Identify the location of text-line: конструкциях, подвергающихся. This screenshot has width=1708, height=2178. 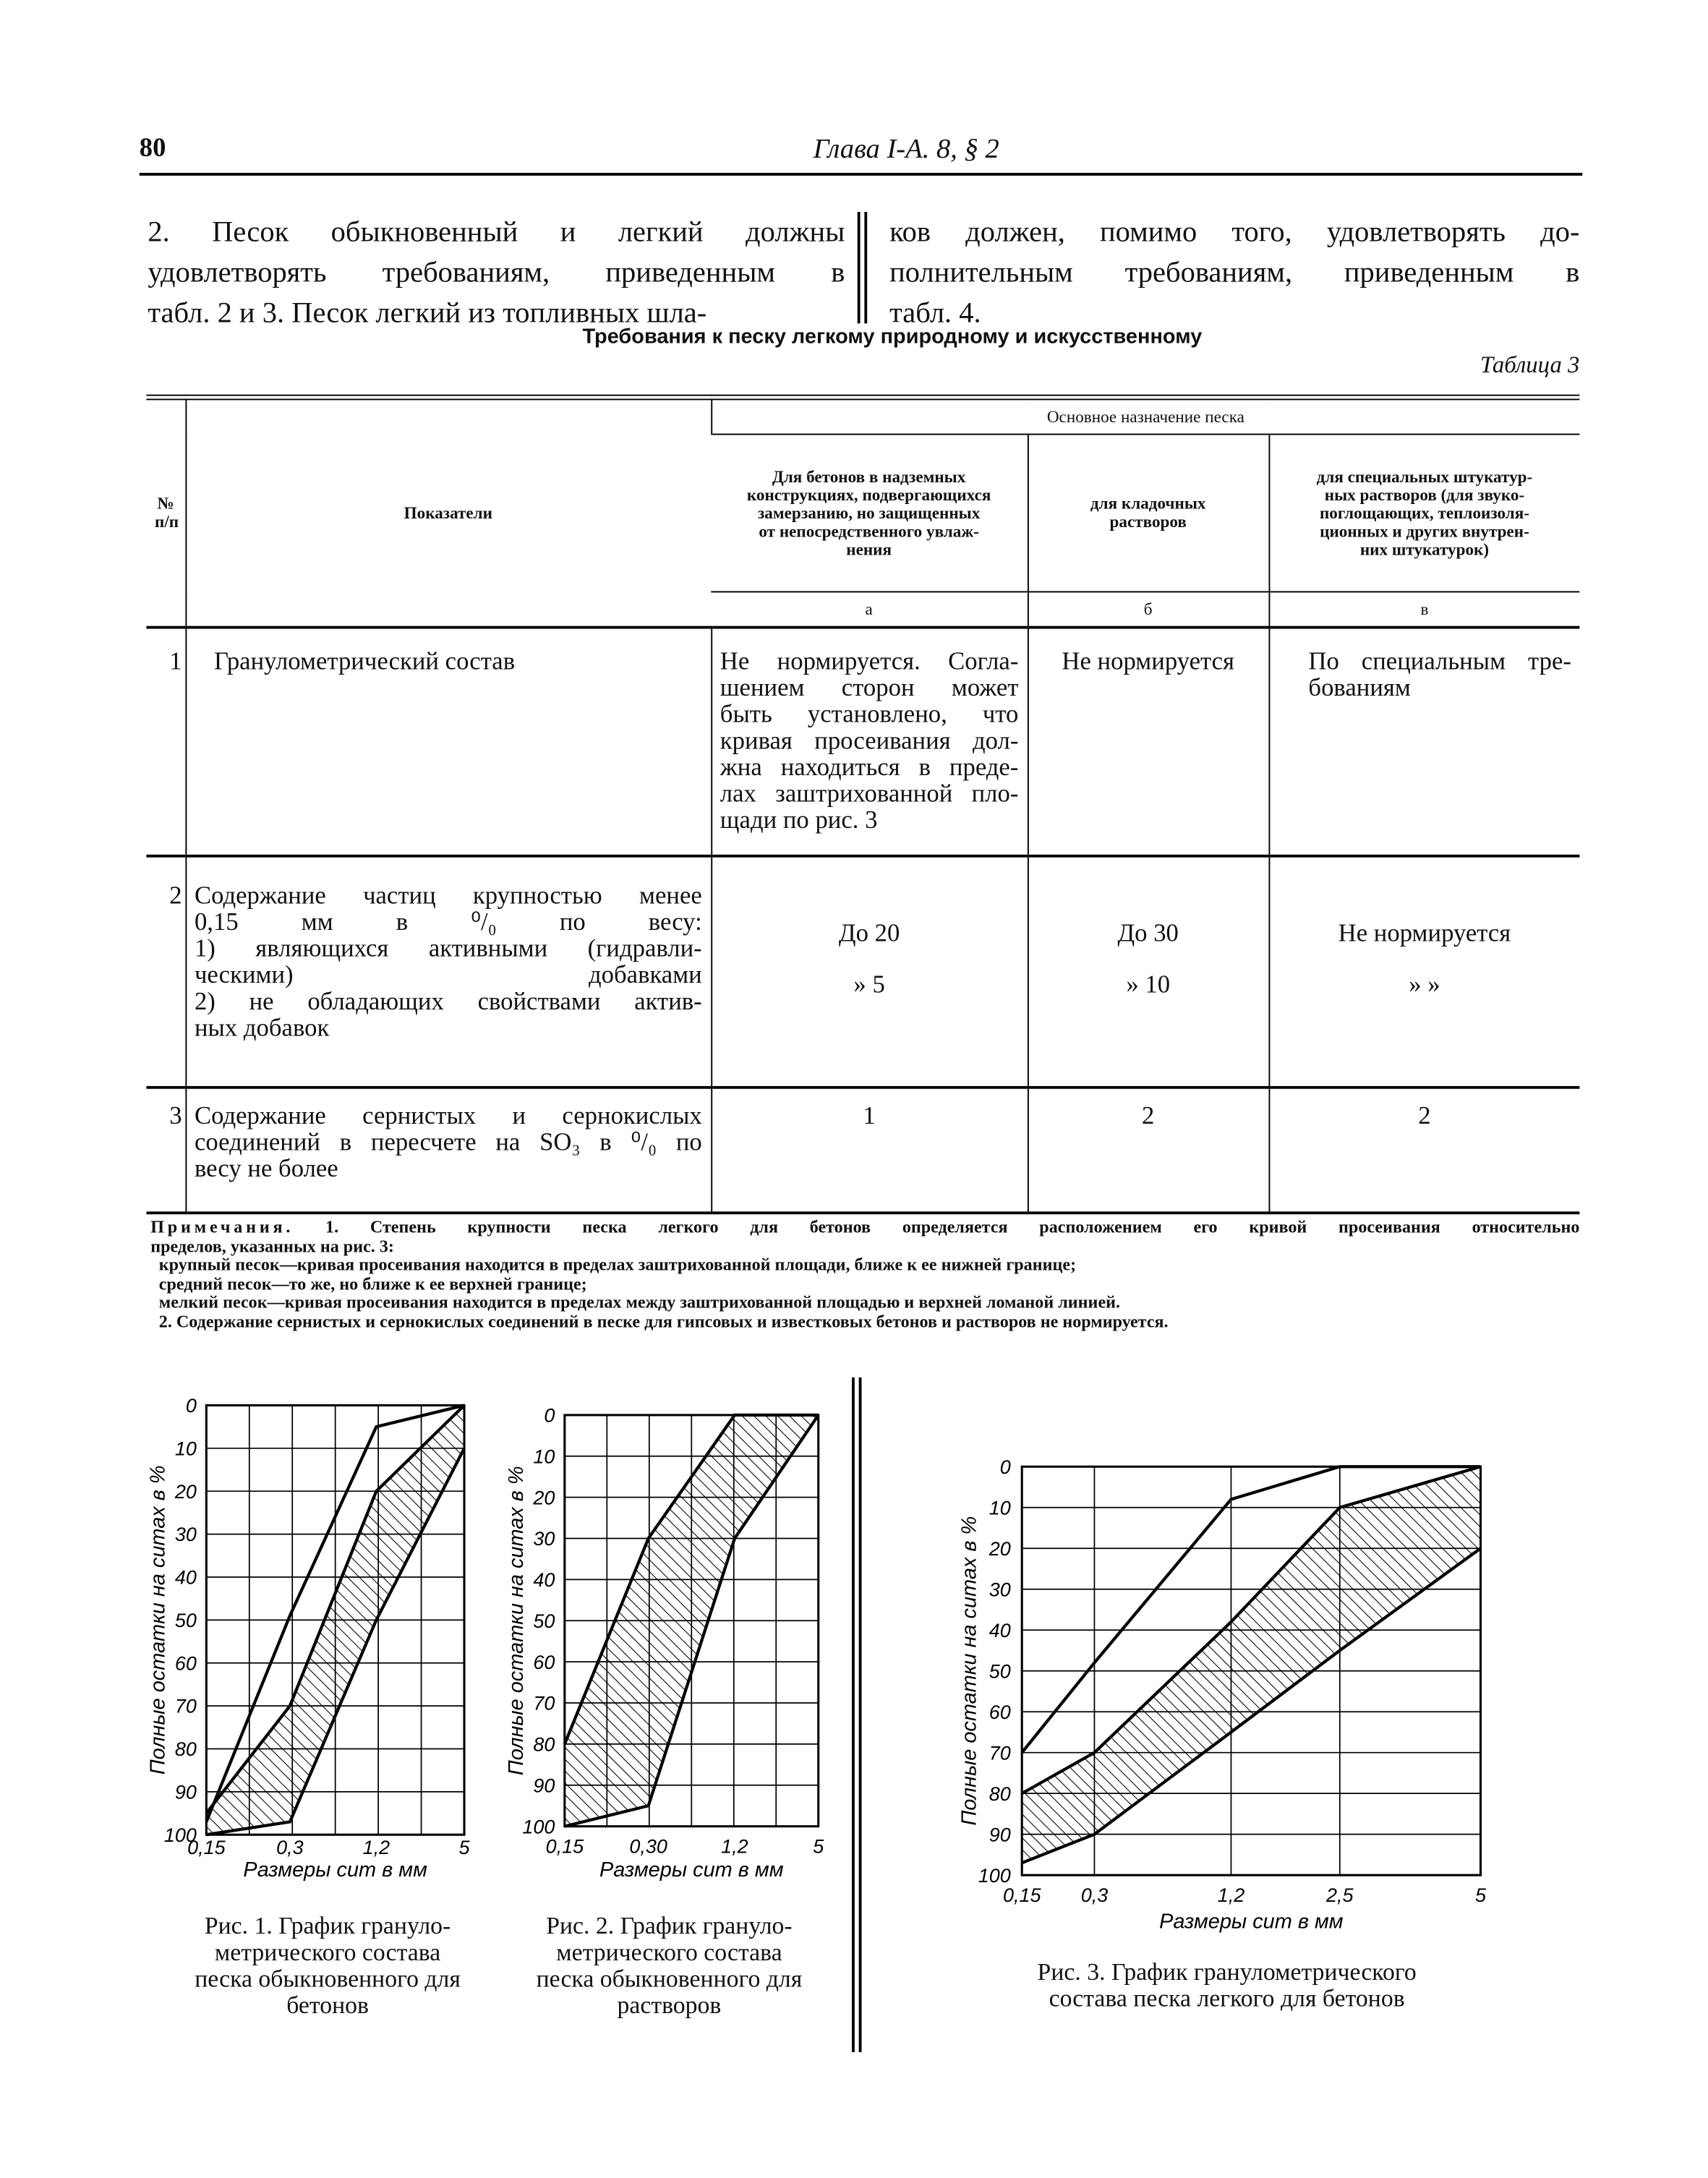
(868, 494).